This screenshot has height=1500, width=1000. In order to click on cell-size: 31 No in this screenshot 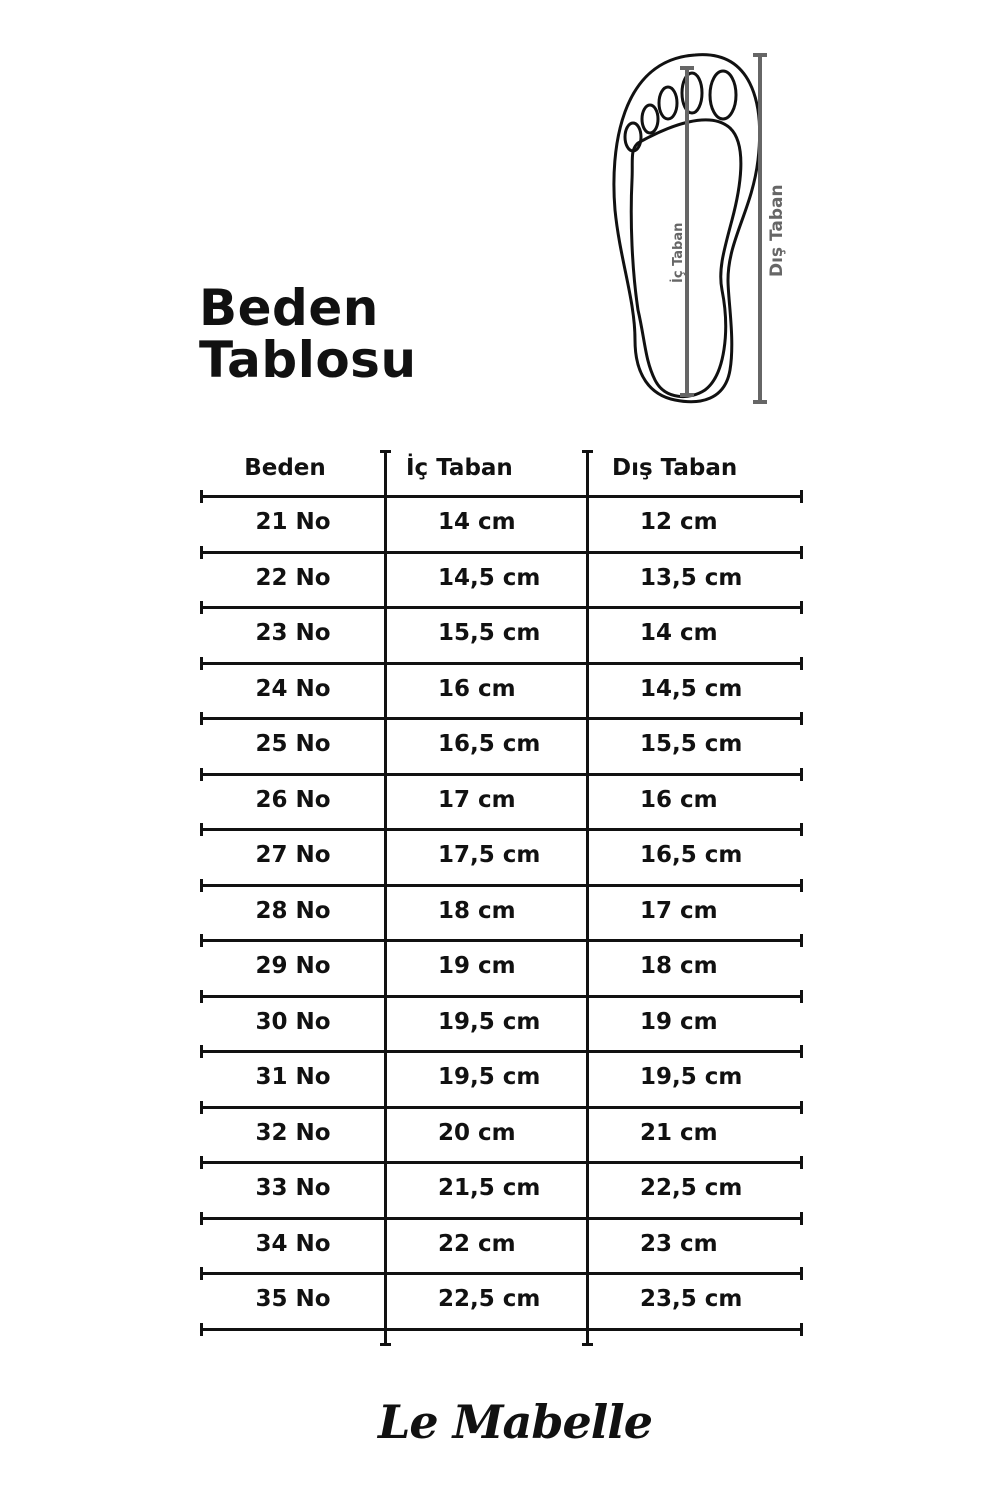, I will do `click(293, 1077)`.